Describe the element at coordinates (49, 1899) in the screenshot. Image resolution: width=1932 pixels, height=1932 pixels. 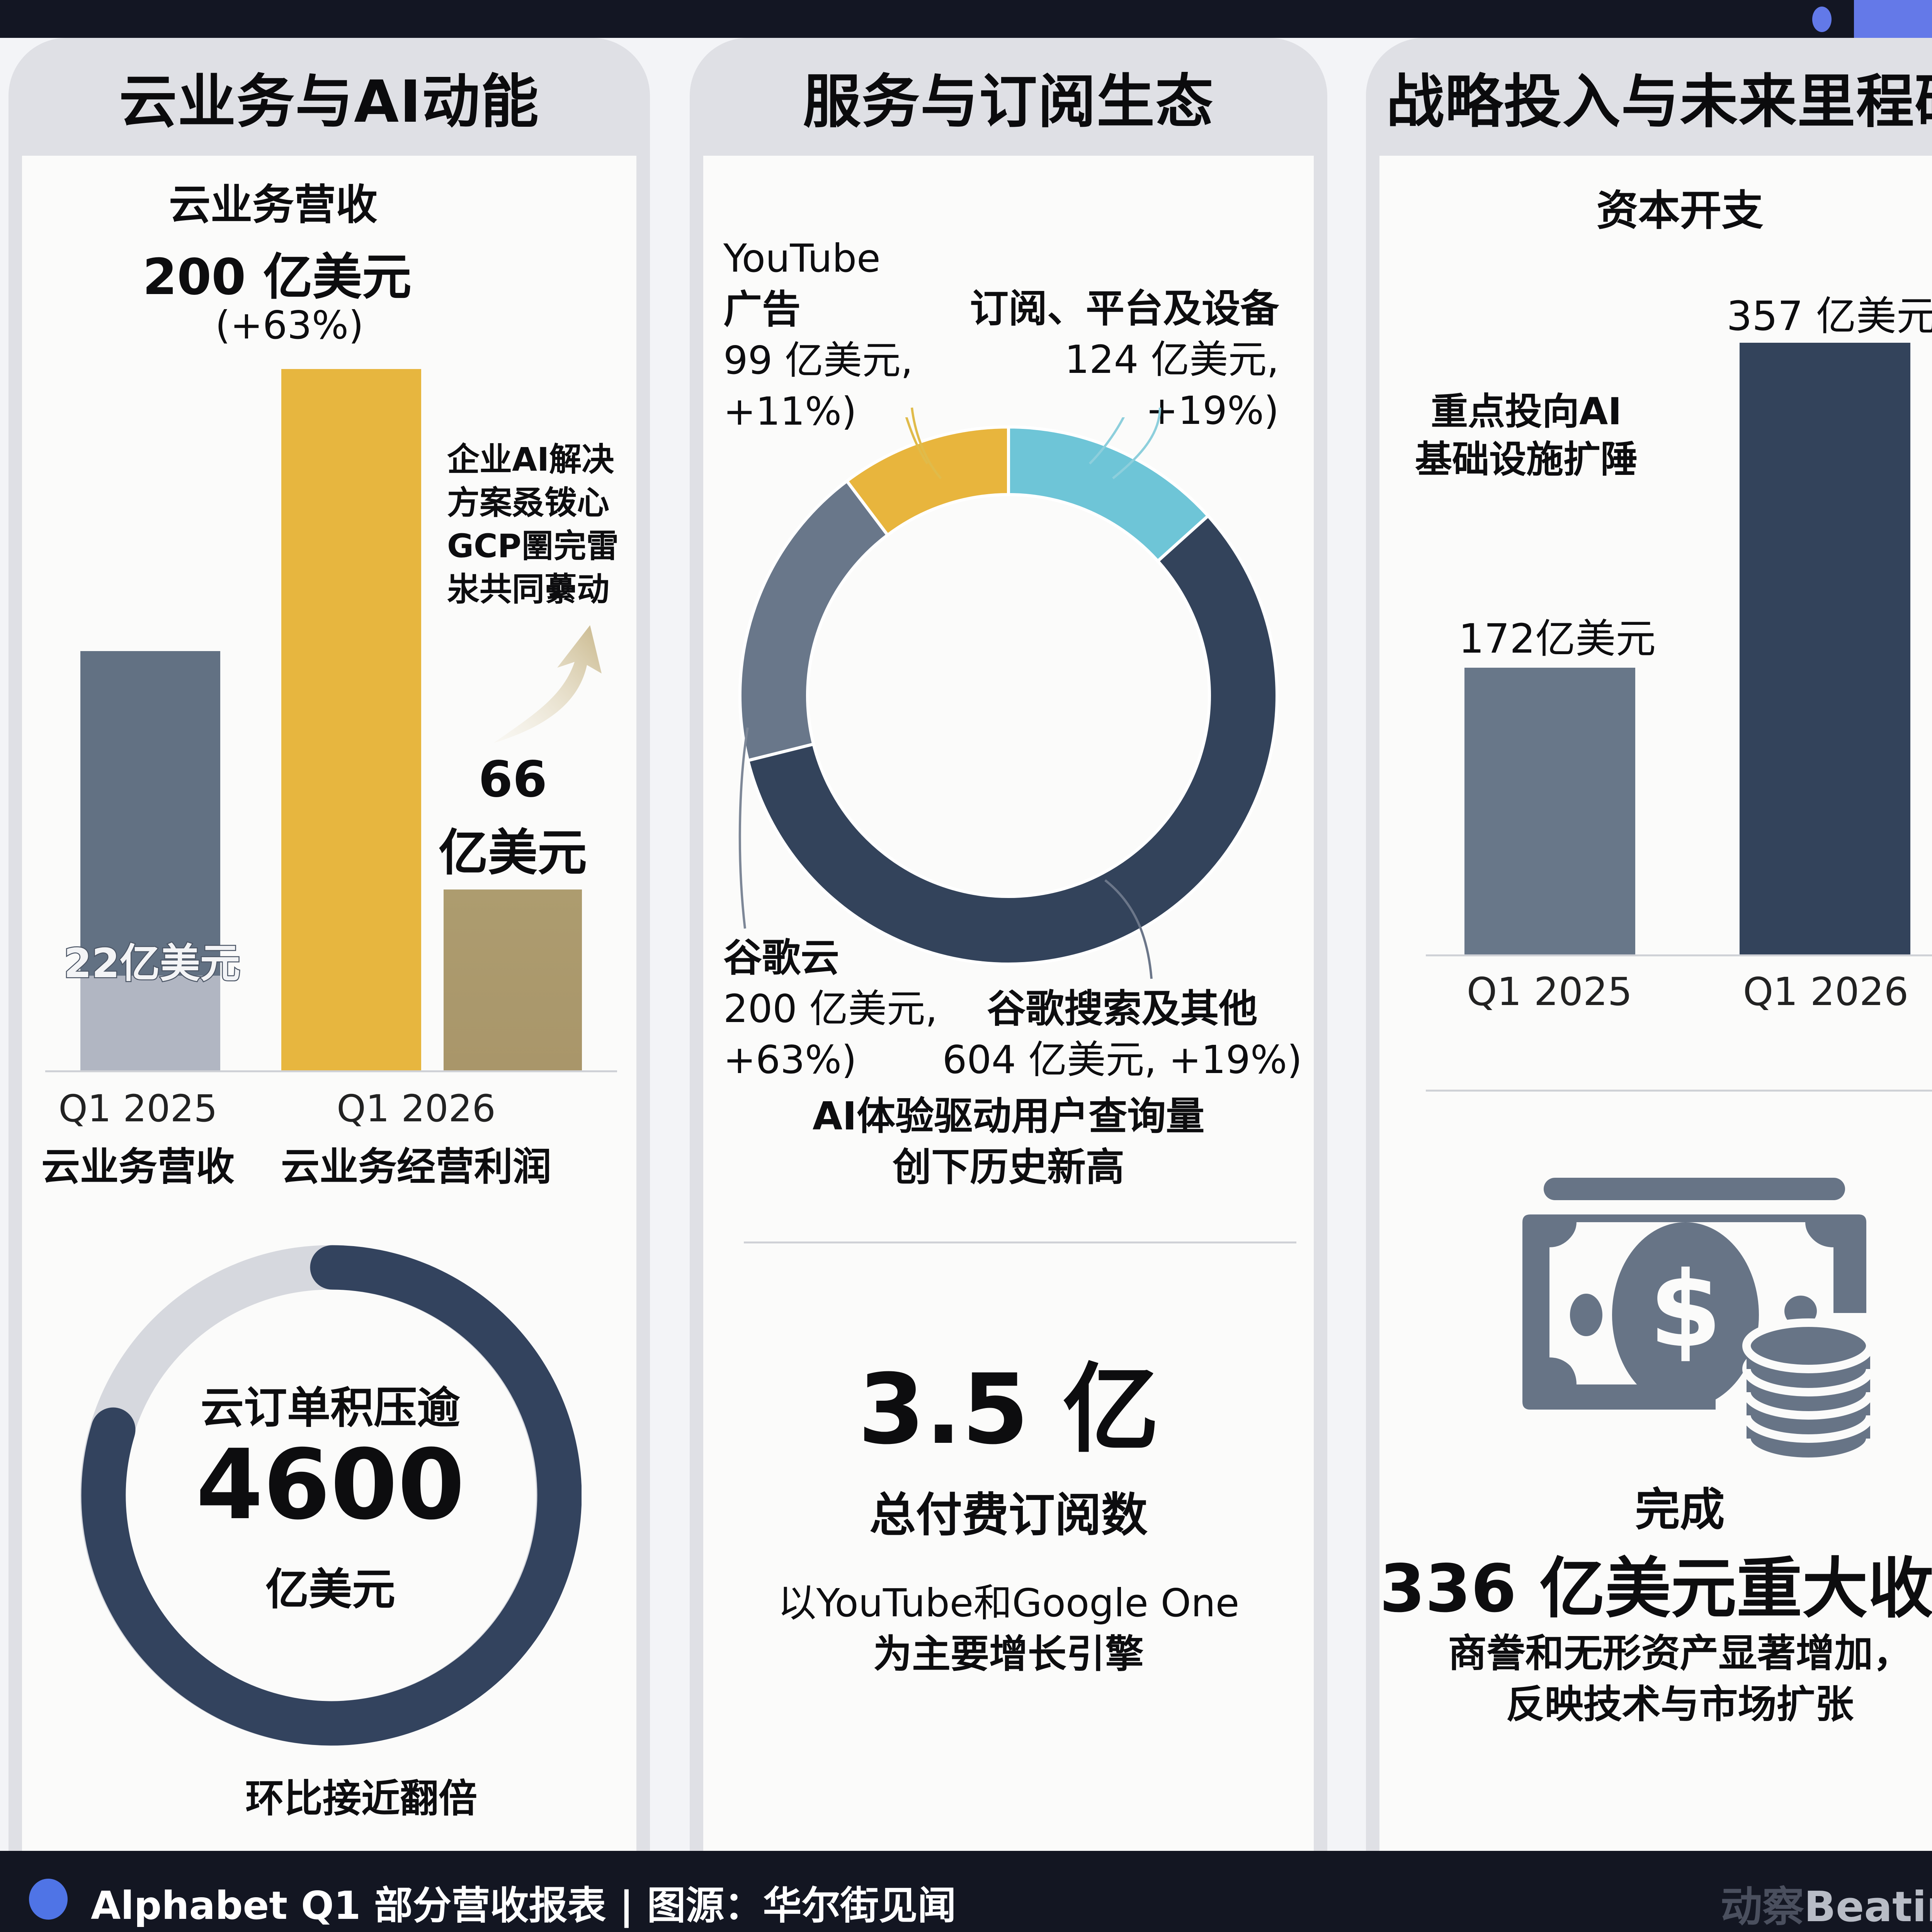
I see `bullet-dot-icon` at that location.